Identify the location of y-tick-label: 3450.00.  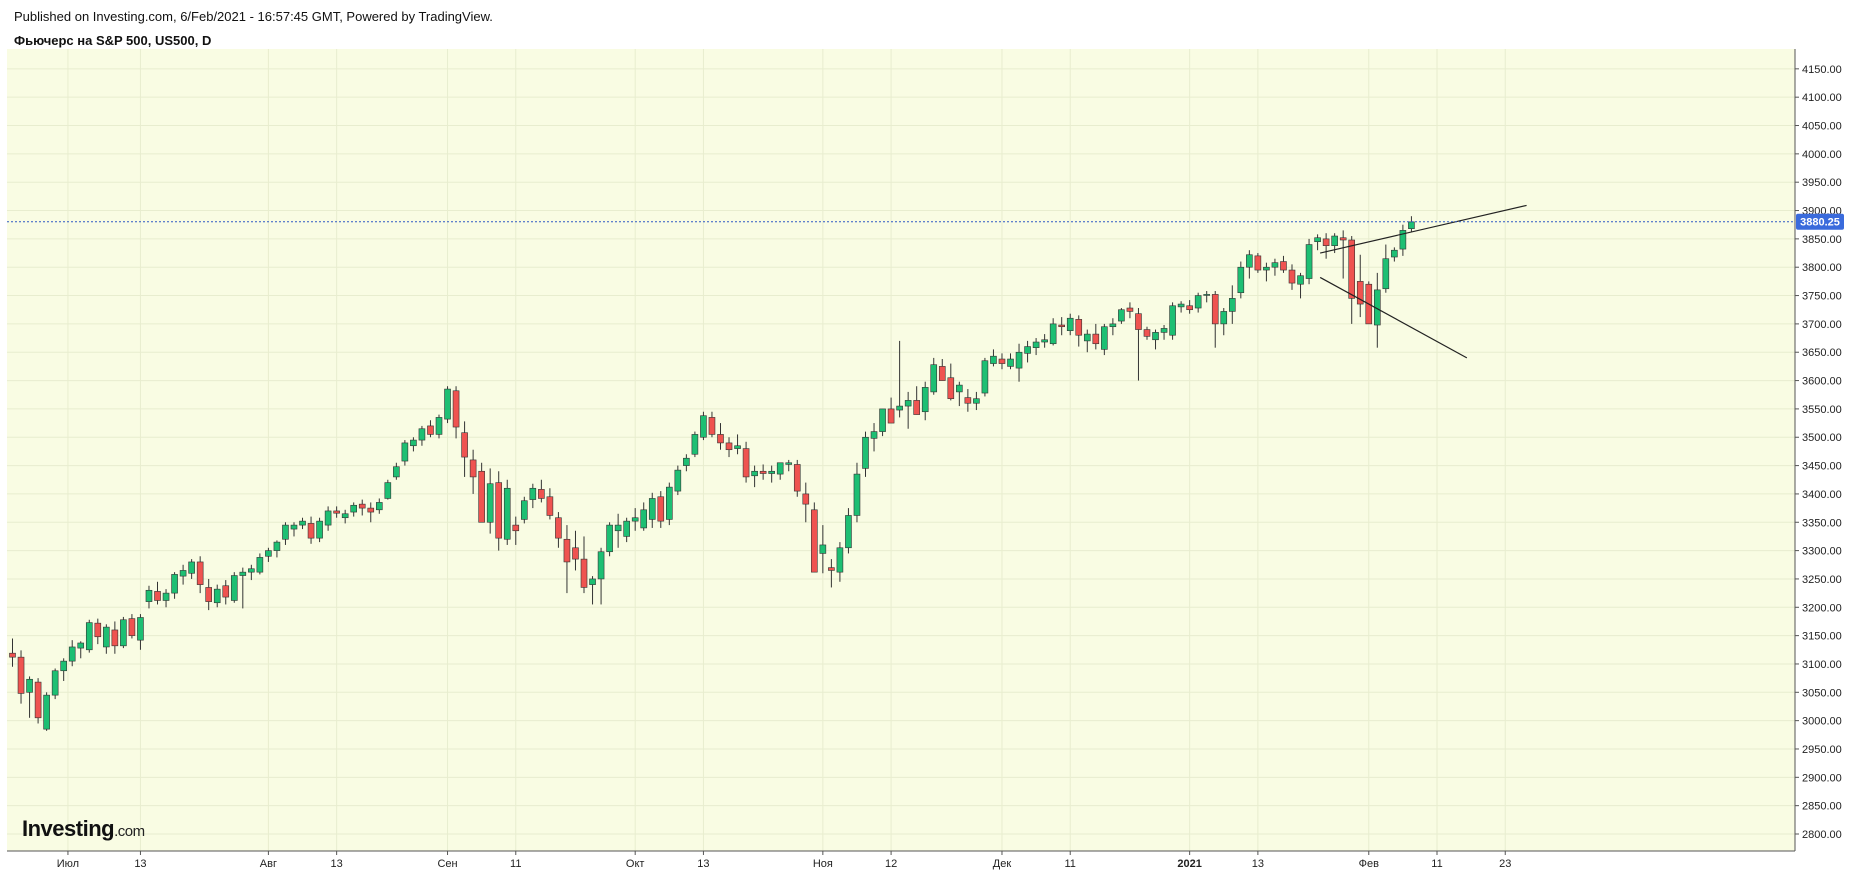
(1822, 467).